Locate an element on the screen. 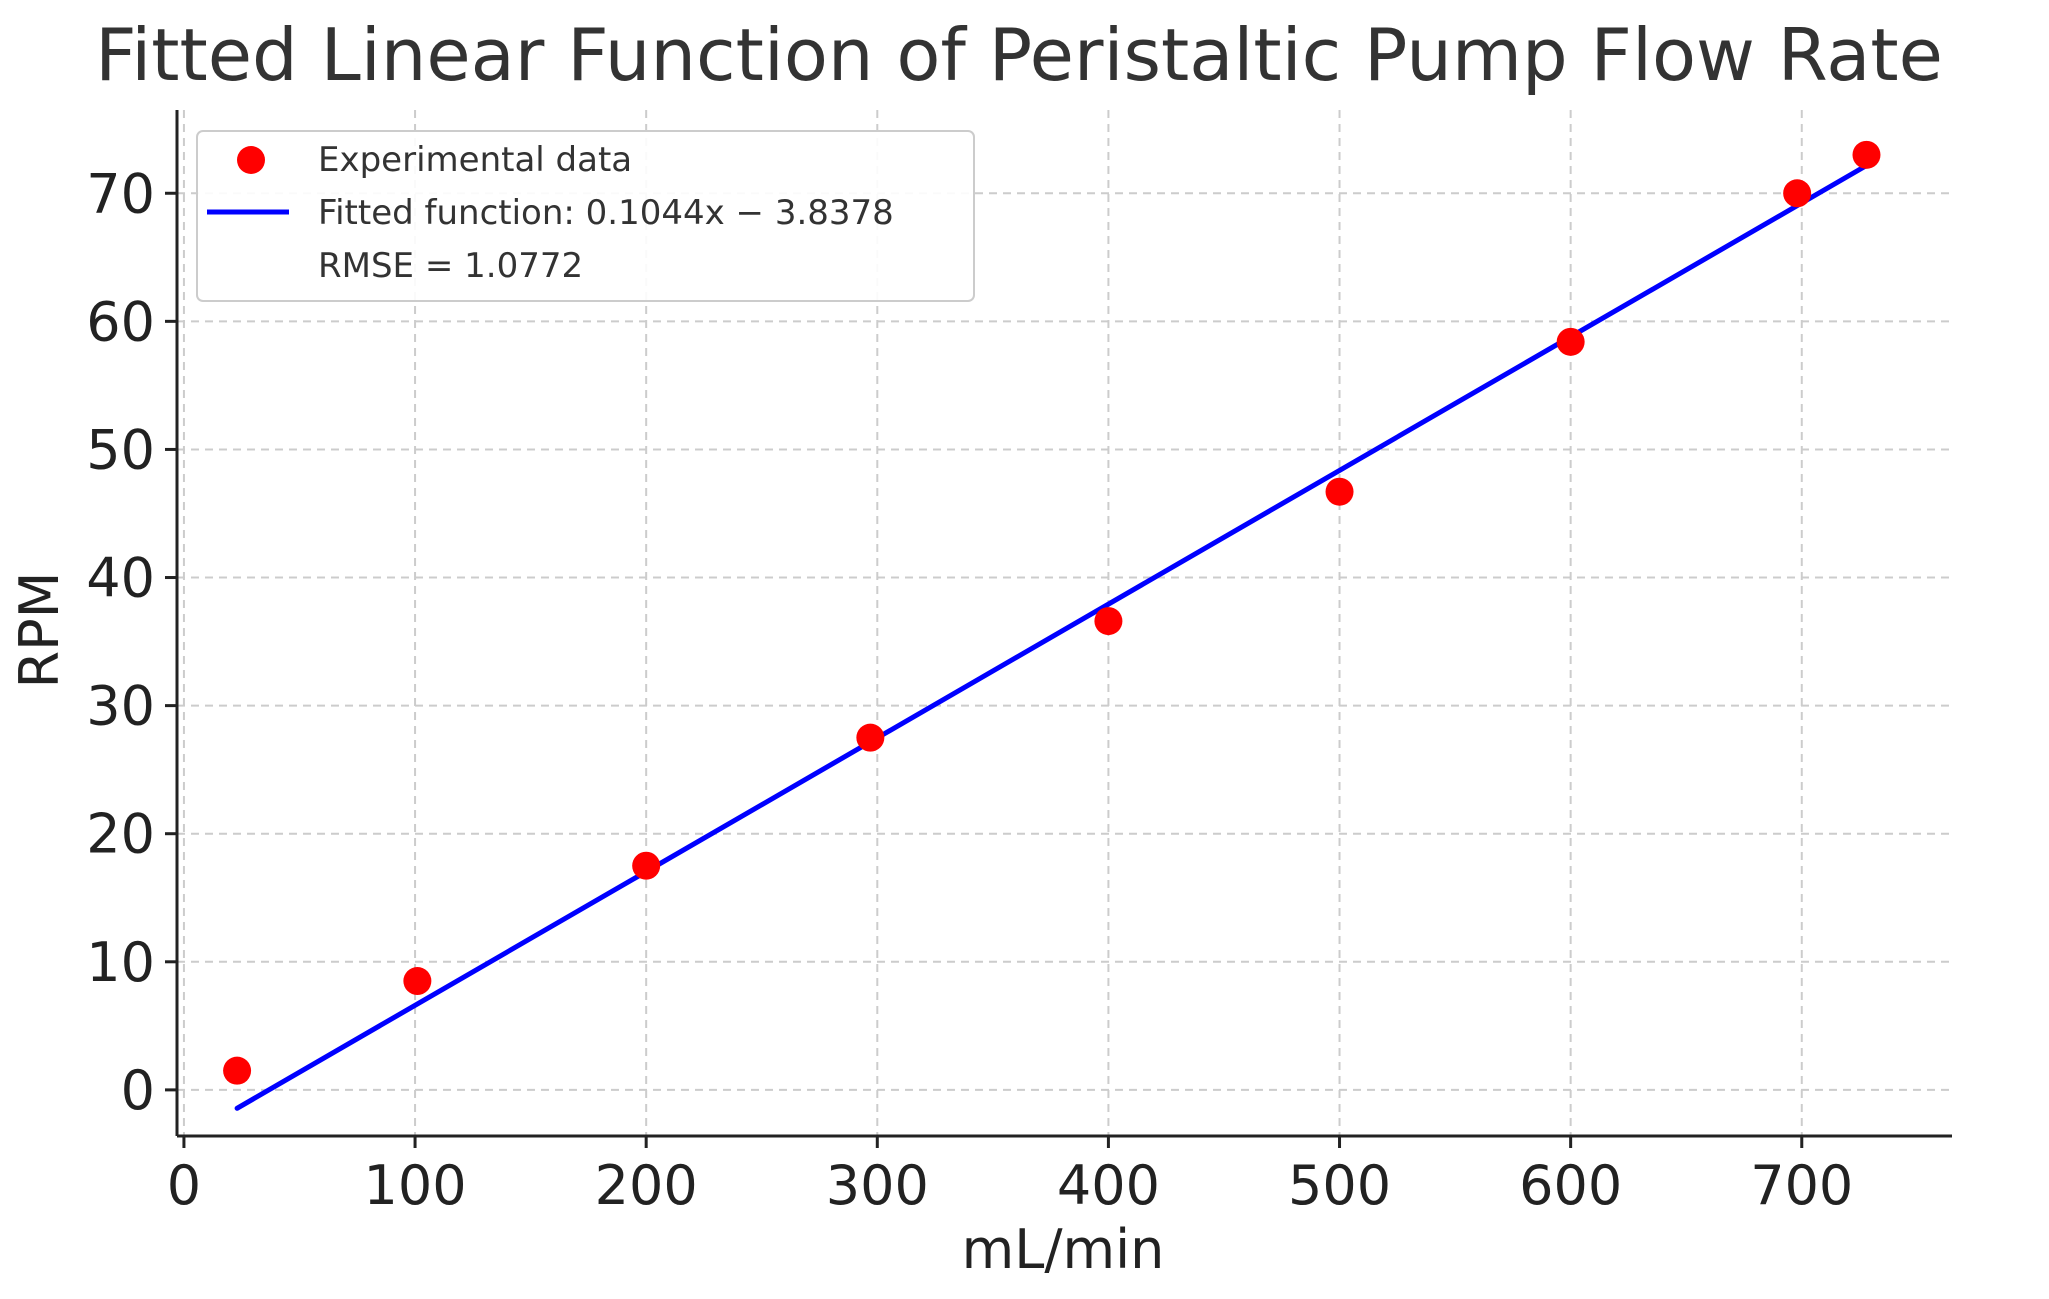 Image resolution: width=2049 pixels, height=1299 pixels. legend-marker-experimental is located at coordinates (251, 160).